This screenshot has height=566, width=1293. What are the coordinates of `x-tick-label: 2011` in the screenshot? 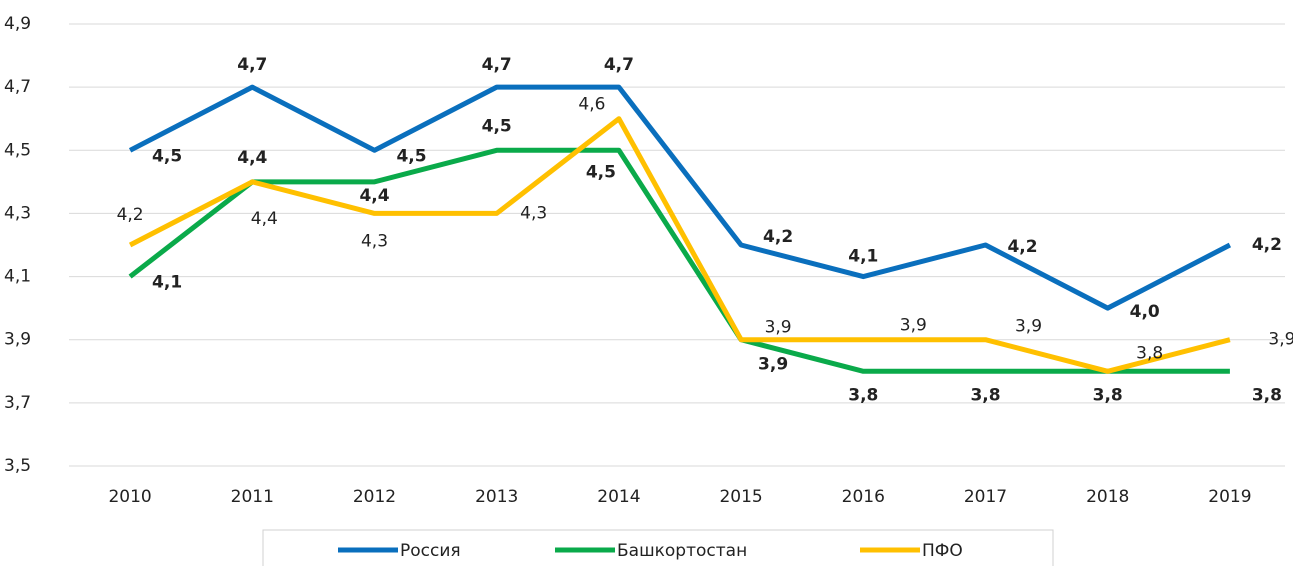 It's located at (252, 497).